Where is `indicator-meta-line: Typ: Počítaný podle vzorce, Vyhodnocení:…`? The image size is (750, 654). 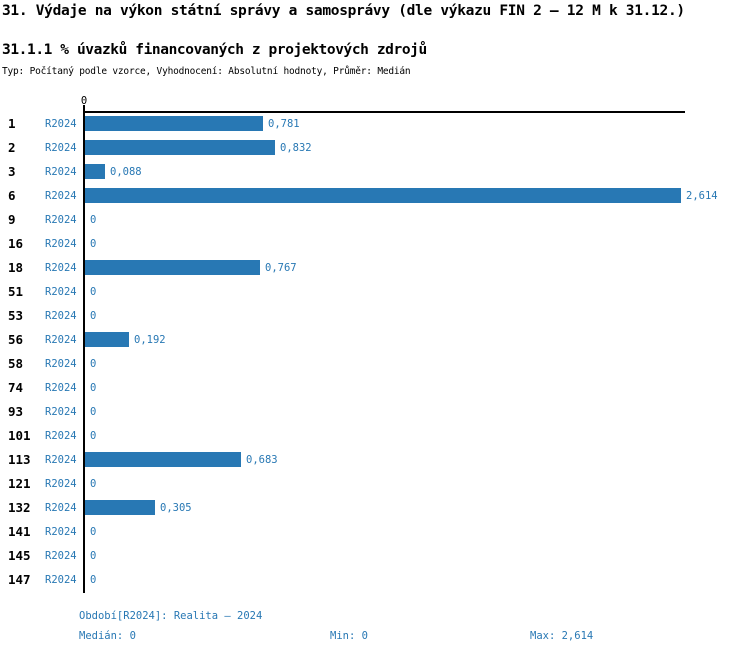 indicator-meta-line: Typ: Počítaný podle vzorce, Vyhodnocení:… is located at coordinates (206, 71).